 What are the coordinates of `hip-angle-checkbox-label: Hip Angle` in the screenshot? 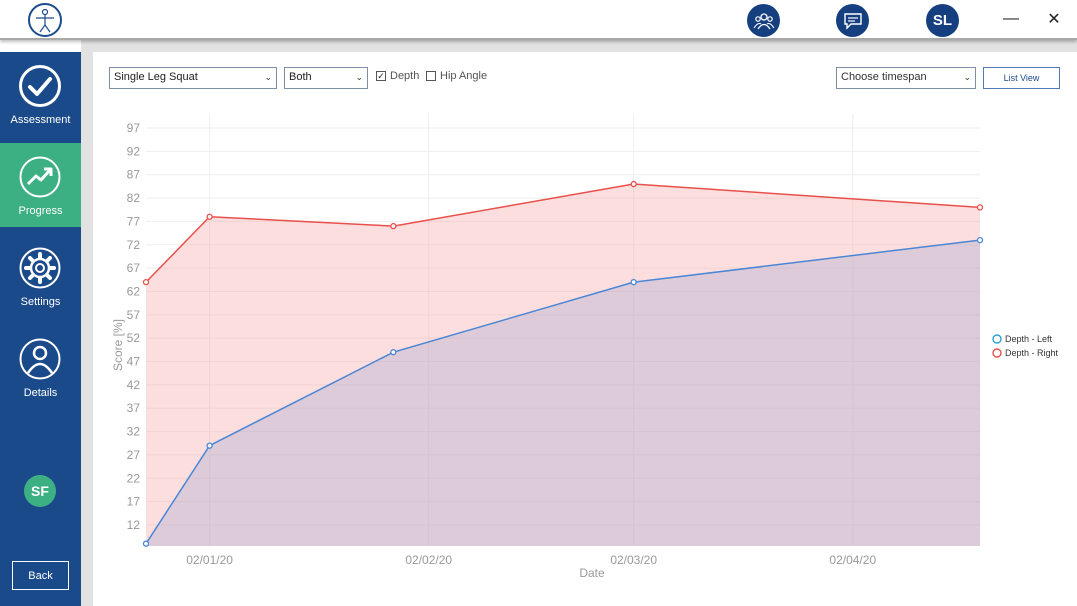 It's located at (464, 76).